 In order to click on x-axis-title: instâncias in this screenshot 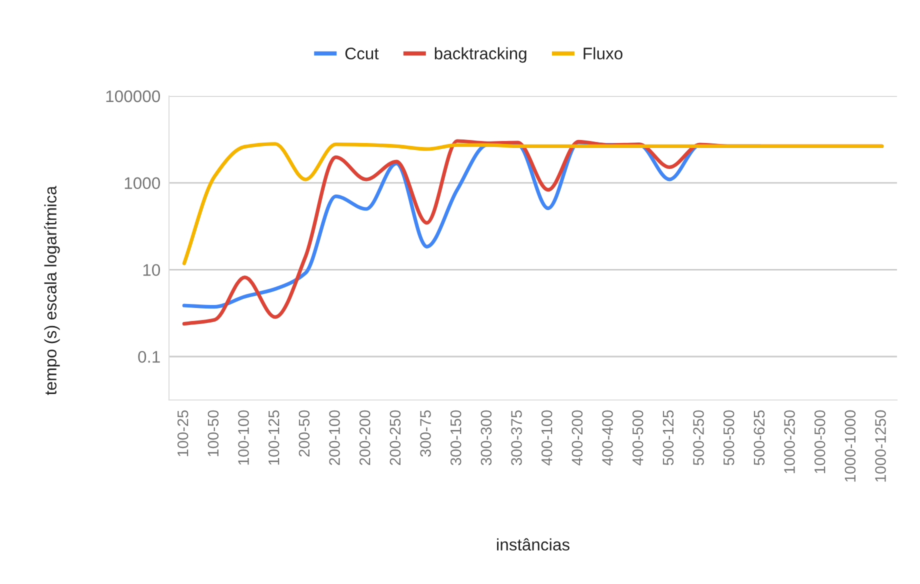, I will do `click(533, 544)`.